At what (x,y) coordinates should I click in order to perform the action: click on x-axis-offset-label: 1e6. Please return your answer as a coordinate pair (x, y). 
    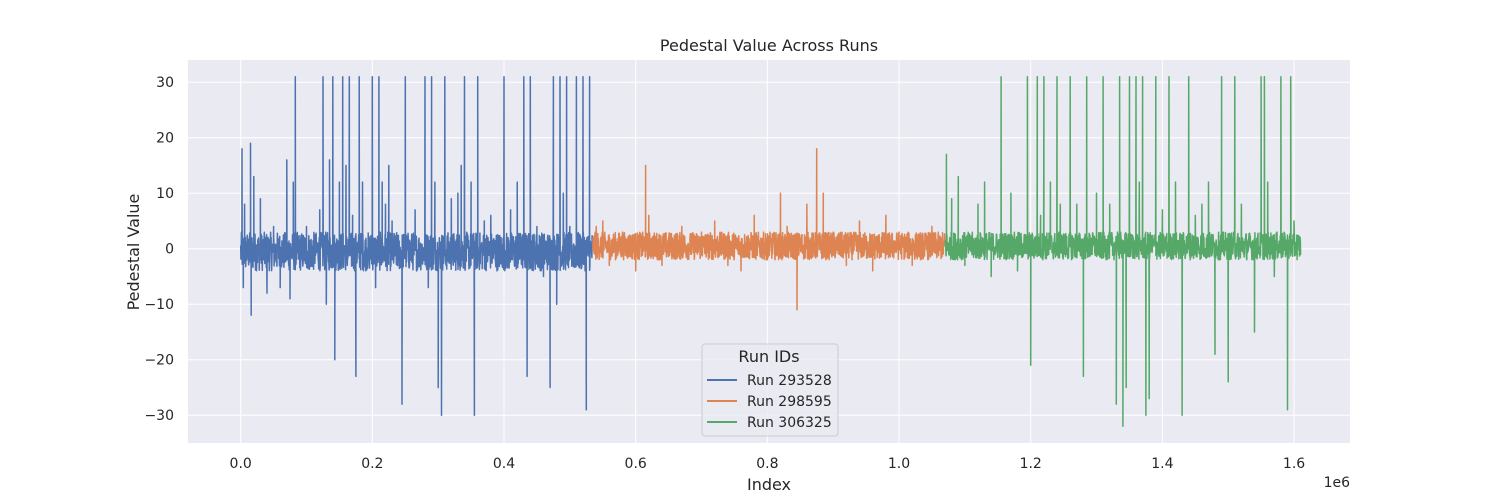
    Looking at the image, I should click on (1337, 483).